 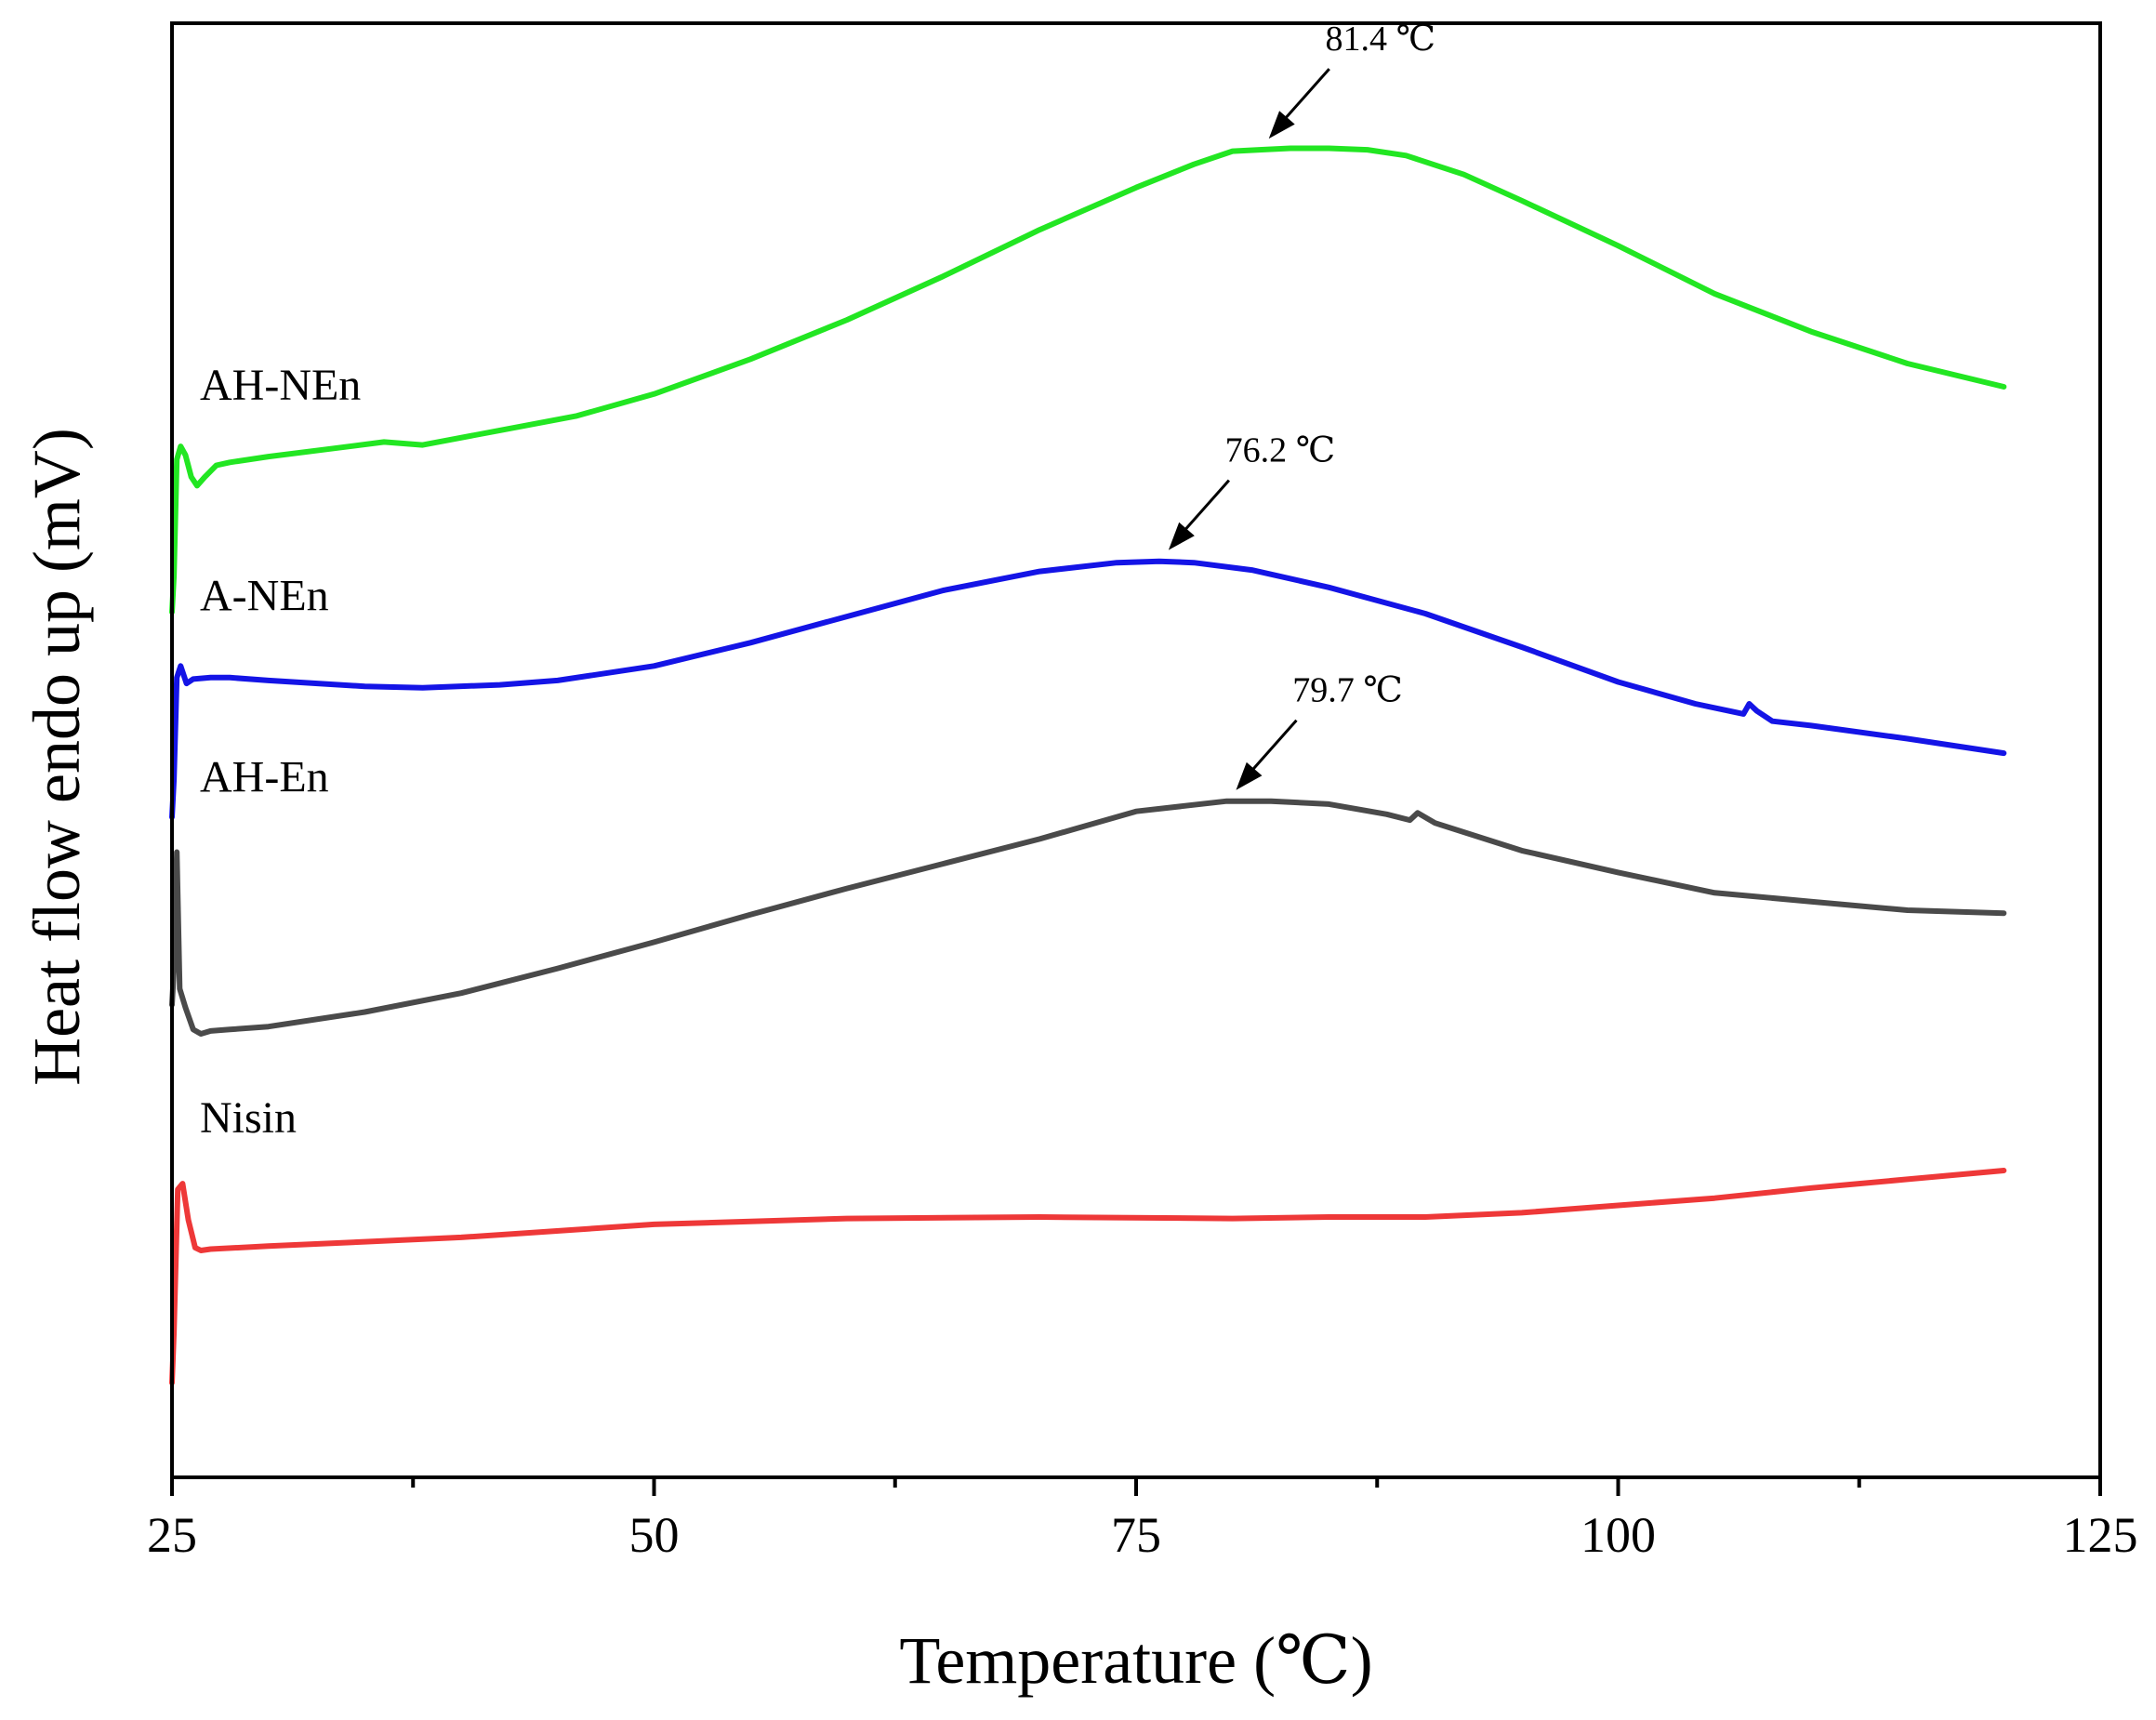 What do you see at coordinates (248, 1118) in the screenshot?
I see `series-label-nisin: Nisin` at bounding box center [248, 1118].